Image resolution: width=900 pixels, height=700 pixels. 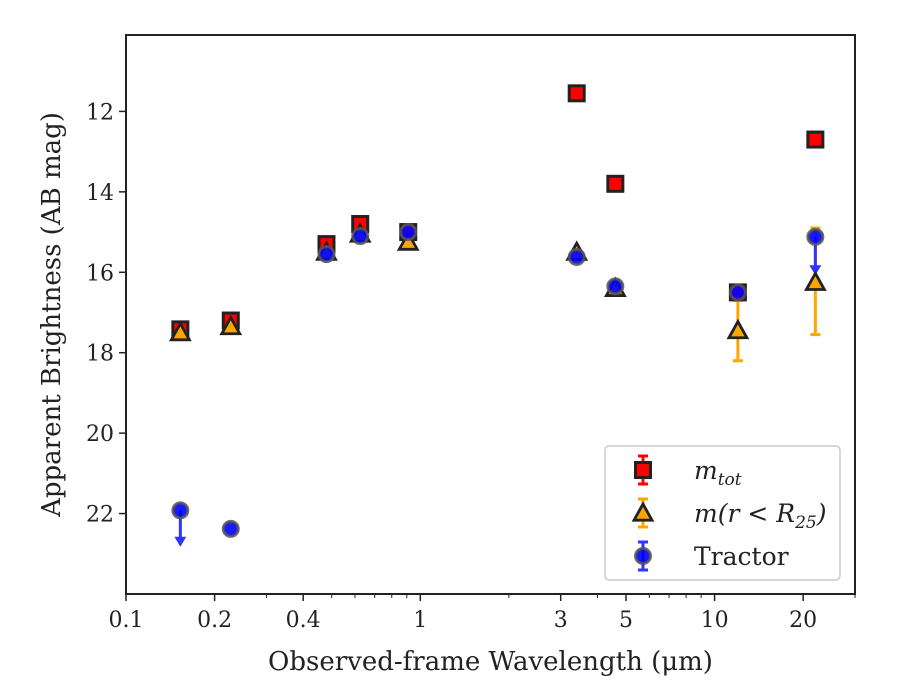 What do you see at coordinates (100, 354) in the screenshot?
I see `y-tick-label: 18` at bounding box center [100, 354].